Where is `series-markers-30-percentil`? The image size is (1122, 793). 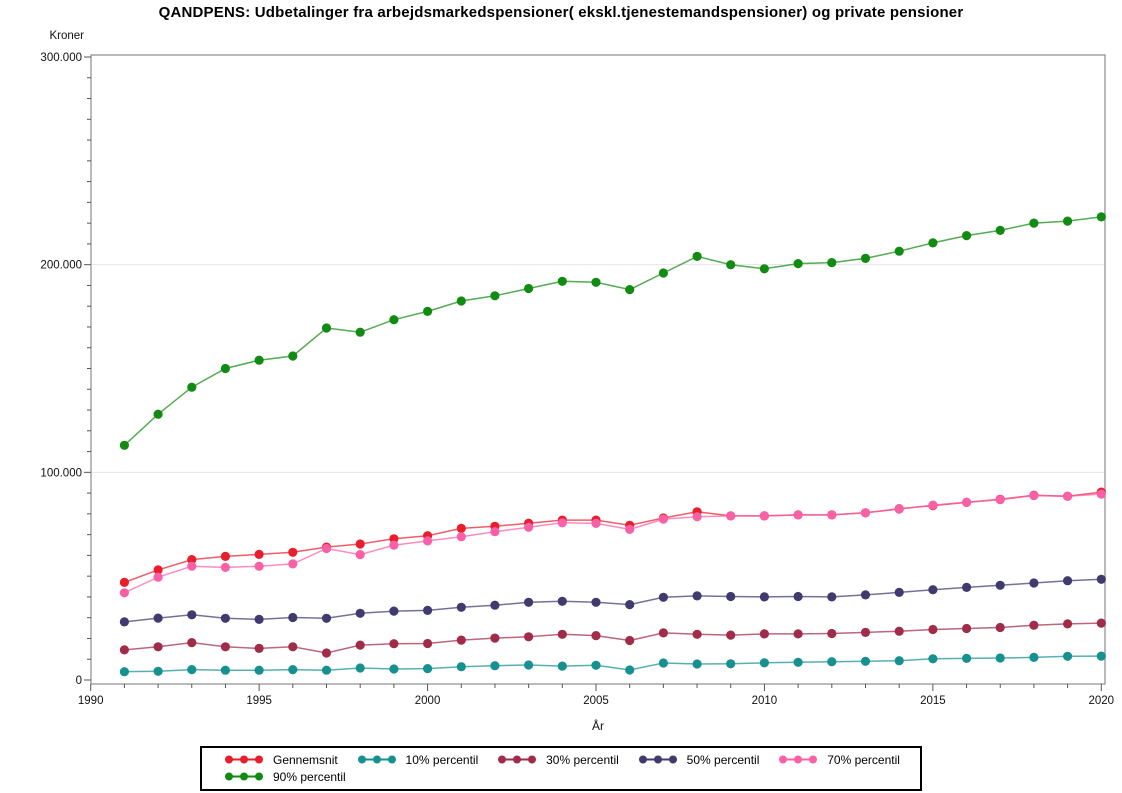
series-markers-30-percentil is located at coordinates (612, 638).